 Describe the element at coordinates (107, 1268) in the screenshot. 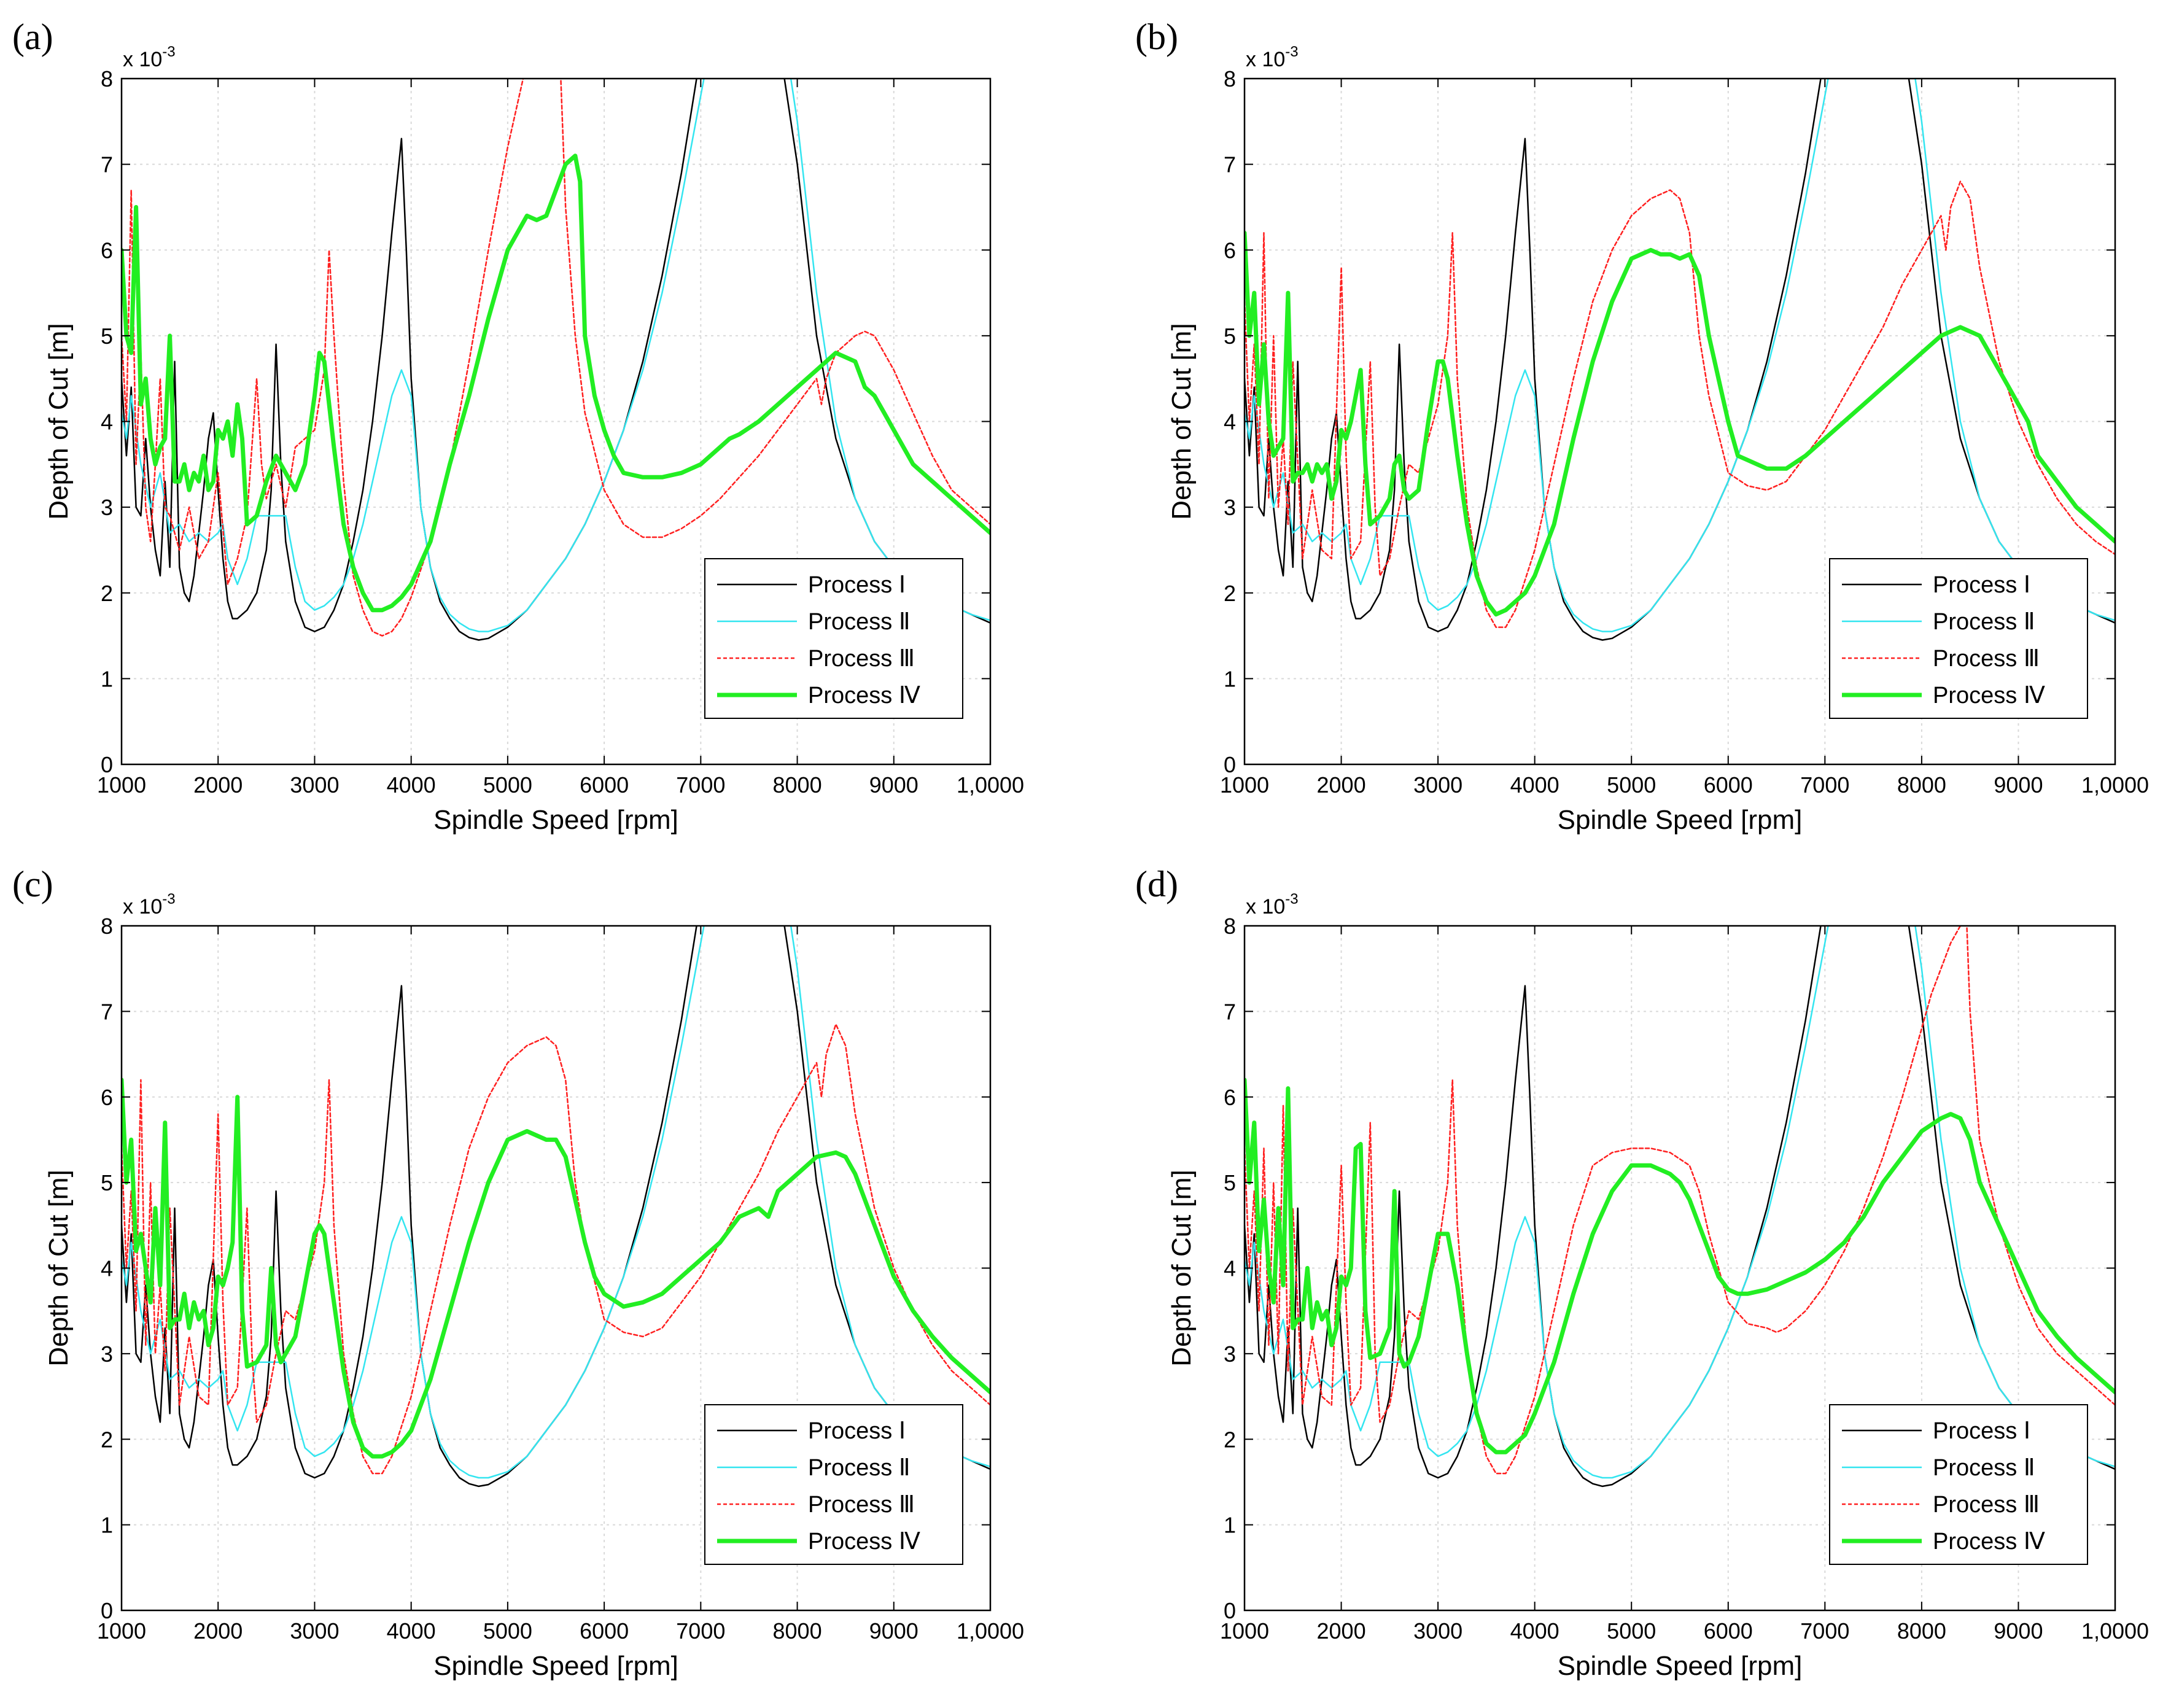

I see `y-tick-label: 4` at that location.